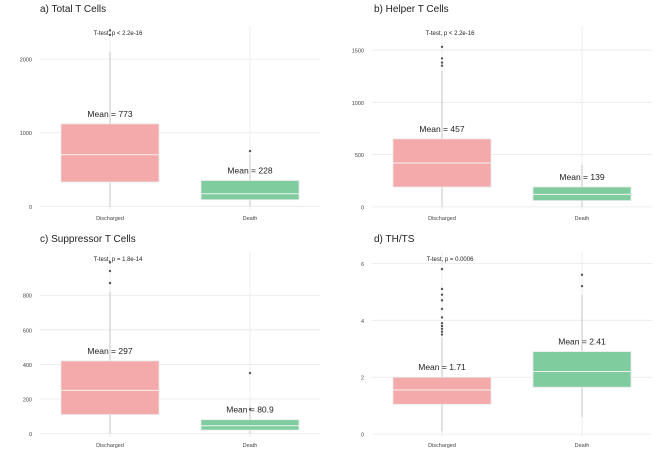 The image size is (664, 458). Describe the element at coordinates (359, 156) in the screenshot. I see `y-tick-label: 500` at that location.